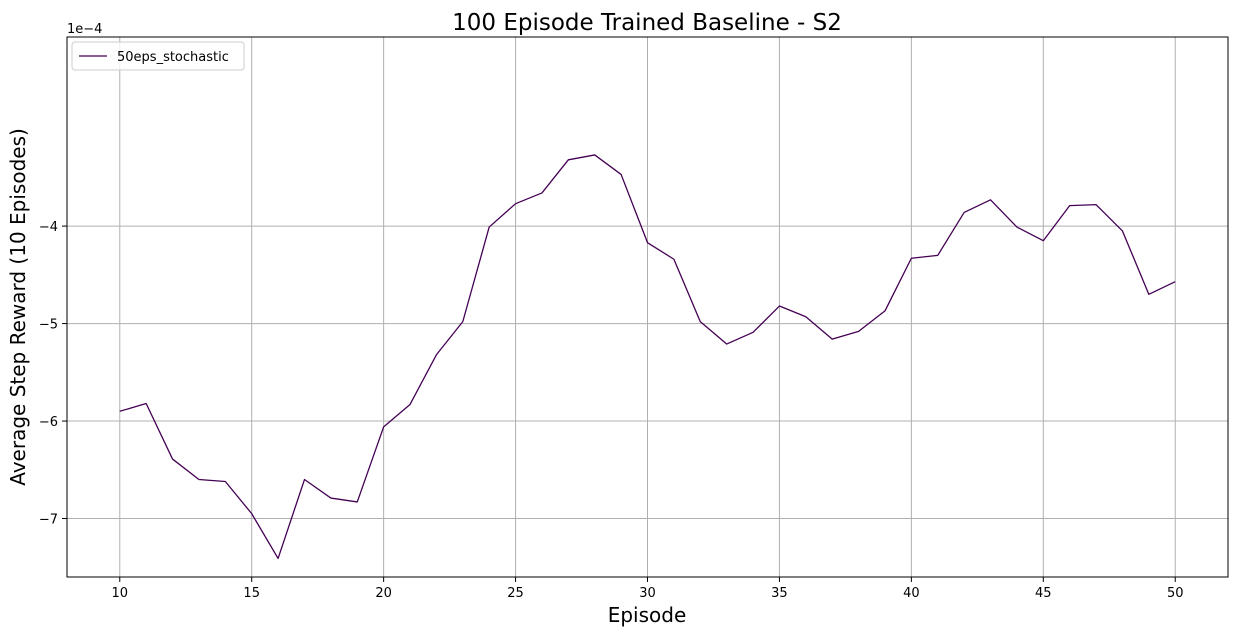  What do you see at coordinates (515, 593) in the screenshot?
I see `x-tick-label: 25` at bounding box center [515, 593].